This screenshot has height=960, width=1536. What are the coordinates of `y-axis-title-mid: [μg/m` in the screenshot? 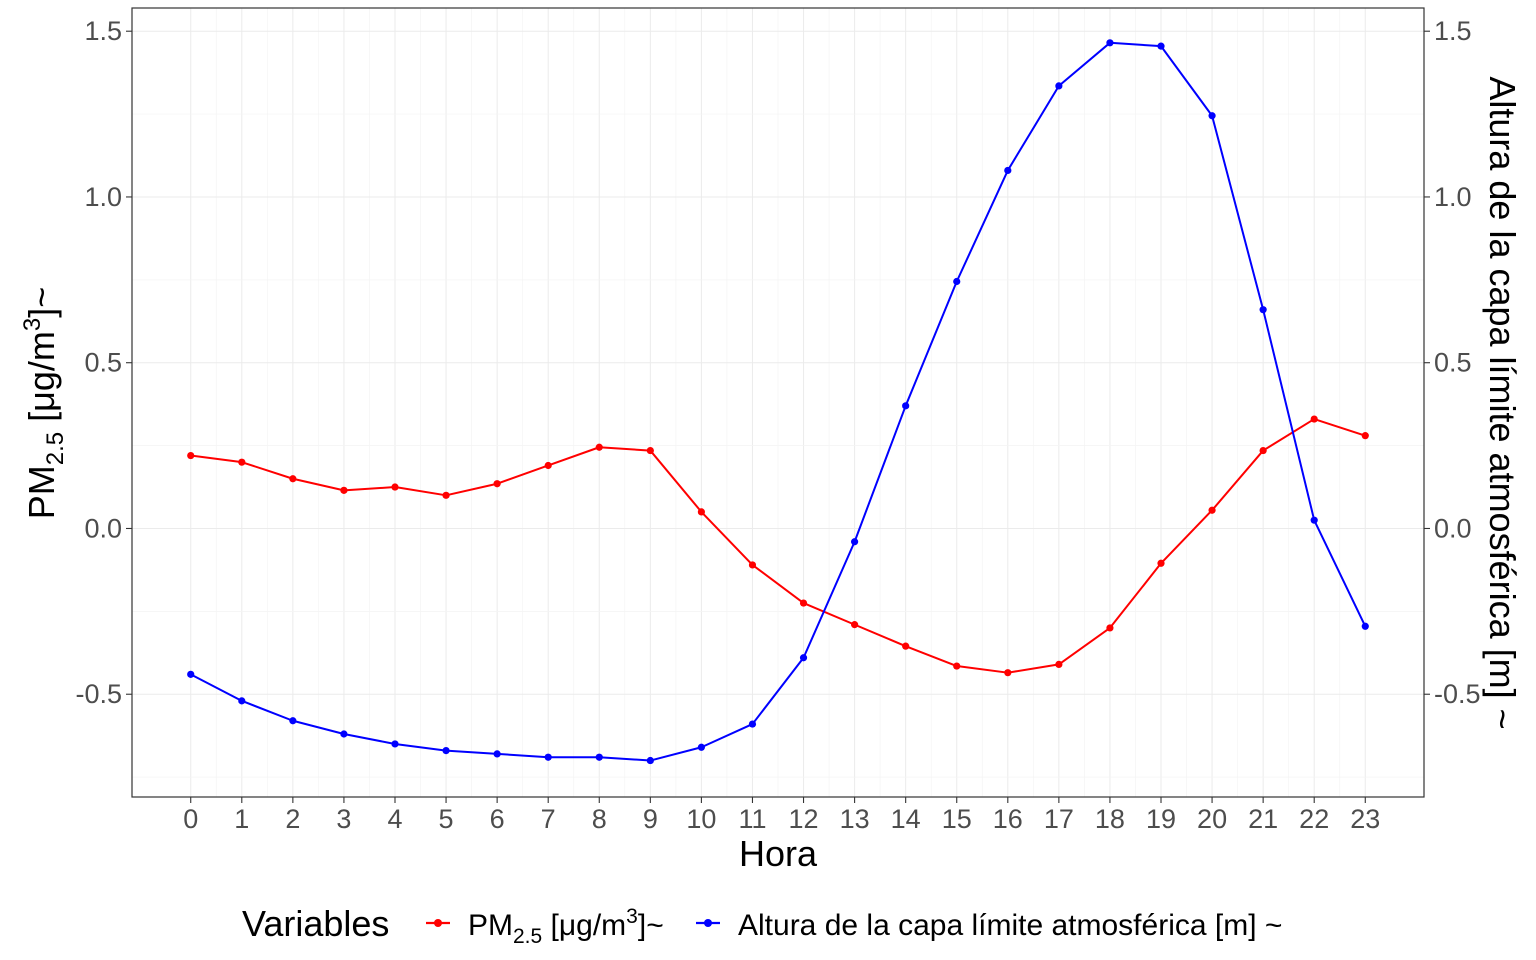 It's located at (41, 381).